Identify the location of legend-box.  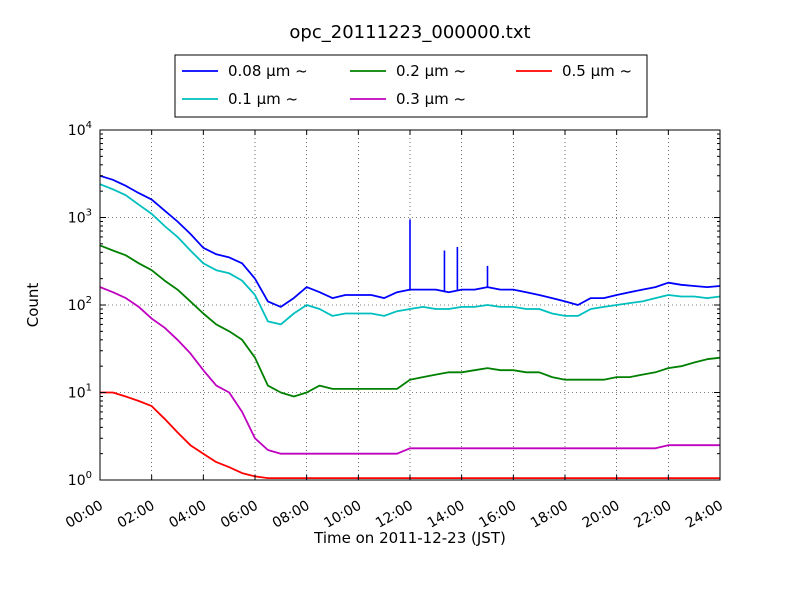
(411, 86).